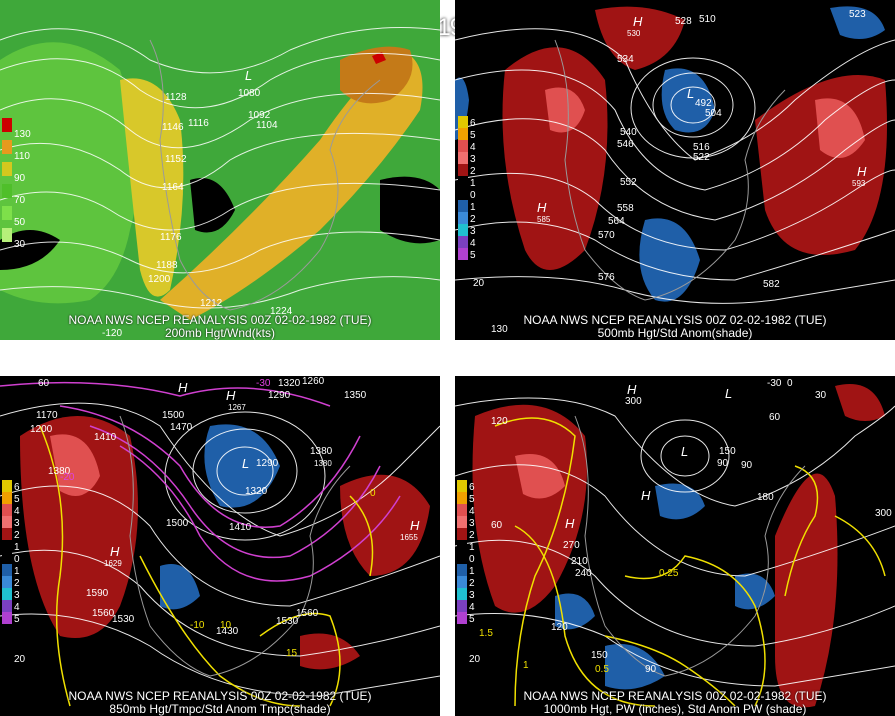 The width and height of the screenshot is (895, 716). Describe the element at coordinates (220, 709) in the screenshot. I see `panel-title-field: 850mb Hgt/Tmpc/Std Anom Tmpc(shade)` at that location.